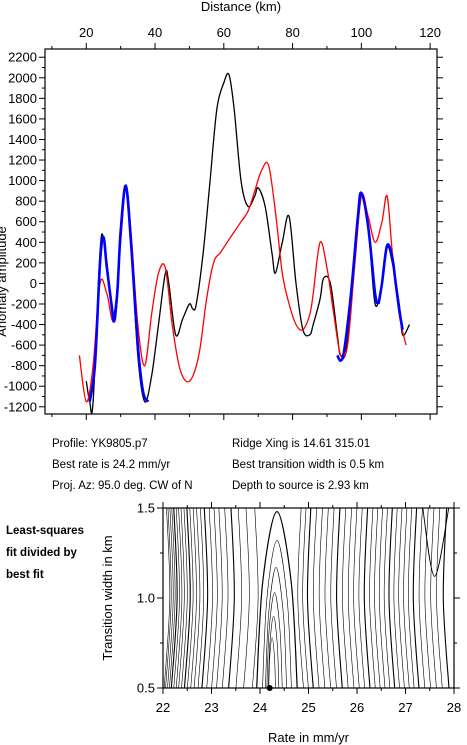 The width and height of the screenshot is (467, 745). Describe the element at coordinates (405, 707) in the screenshot. I see `contour-x-tick-label: 27` at that location.